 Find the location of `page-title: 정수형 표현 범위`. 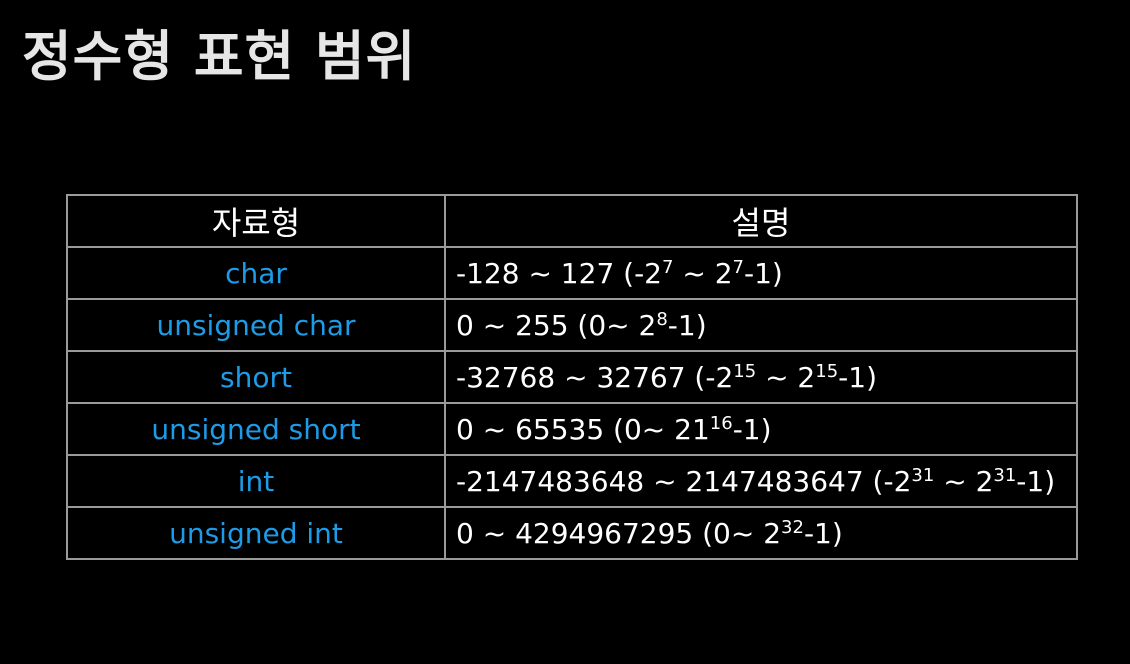

page-title: 정수형 표현 범위 is located at coordinates (219, 56).